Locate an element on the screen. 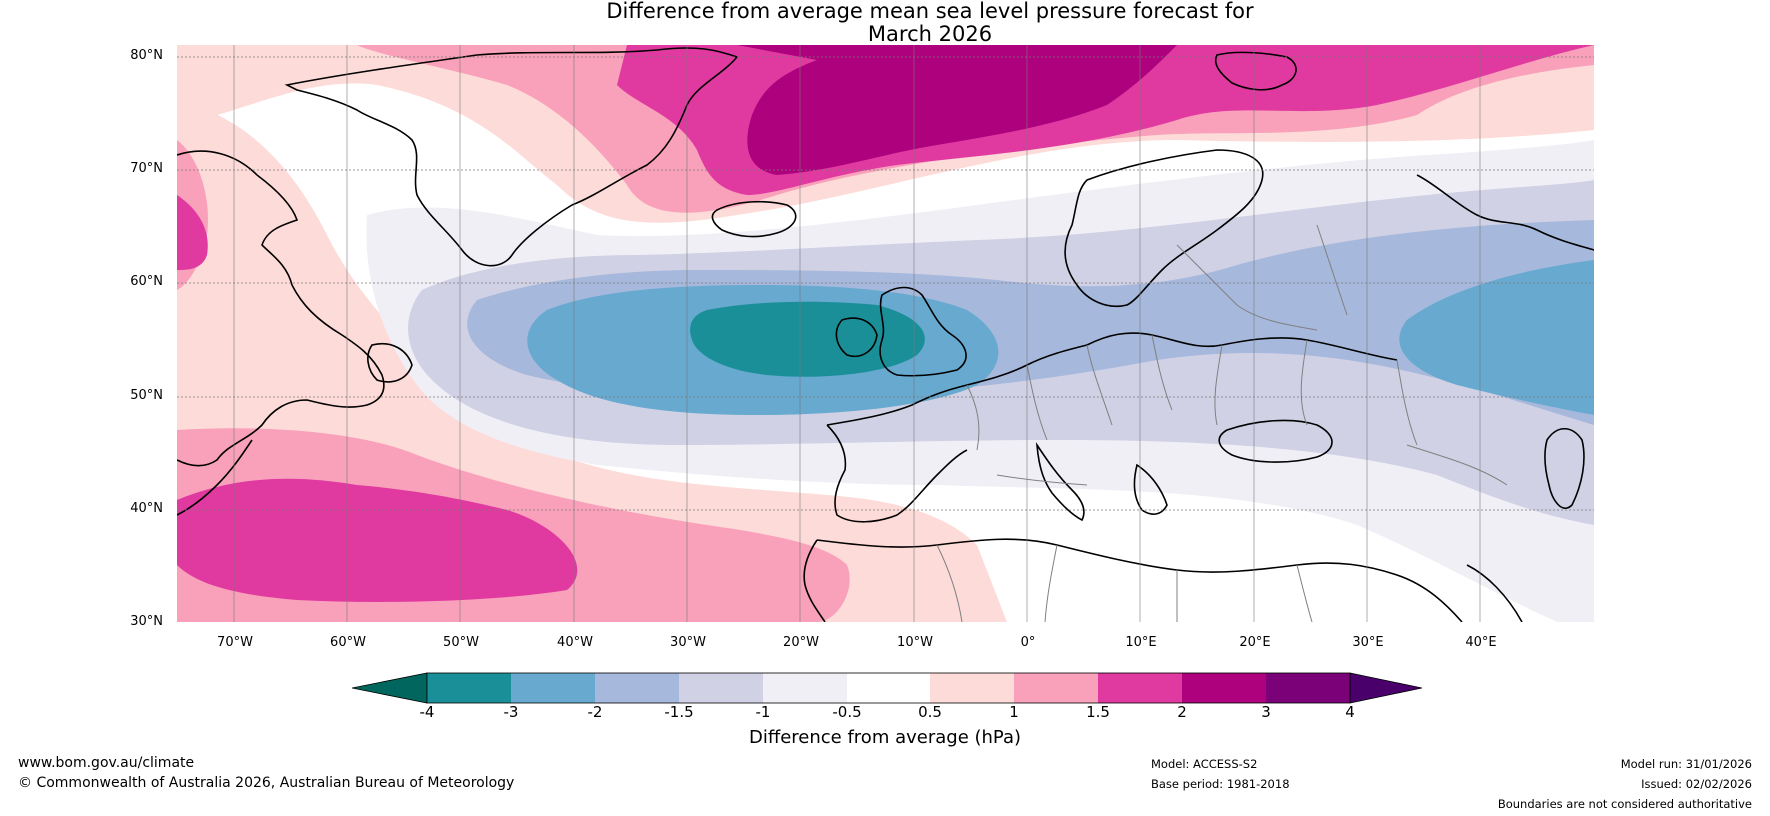 This screenshot has height=816, width=1770. coastline-red-sea is located at coordinates (1494, 593).